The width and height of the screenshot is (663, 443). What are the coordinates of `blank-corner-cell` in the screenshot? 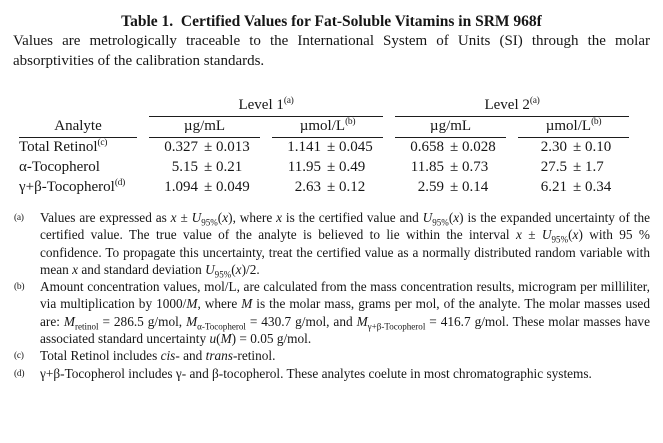 It's located at (78, 106).